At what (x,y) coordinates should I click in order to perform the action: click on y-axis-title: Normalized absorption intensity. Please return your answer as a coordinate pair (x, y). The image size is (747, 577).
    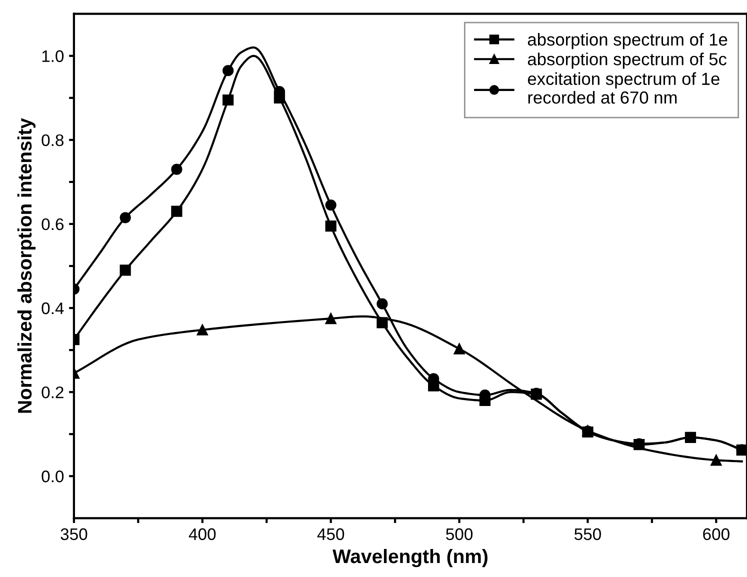
    Looking at the image, I should click on (26, 265).